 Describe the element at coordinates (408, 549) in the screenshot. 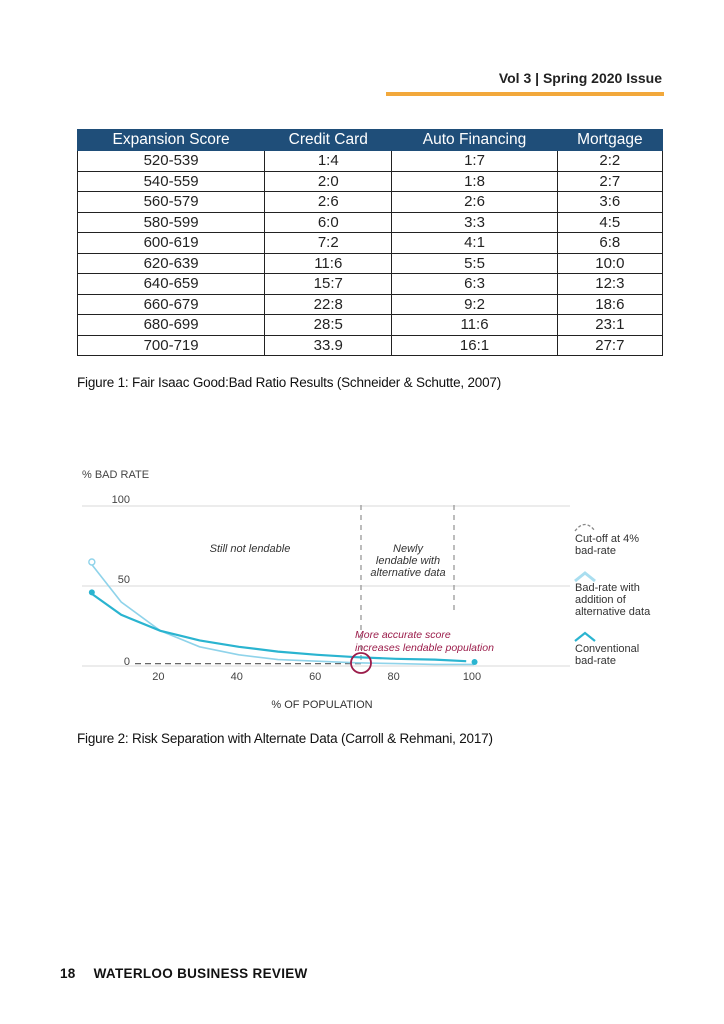

I see `newly-lendable-label: Newly` at that location.